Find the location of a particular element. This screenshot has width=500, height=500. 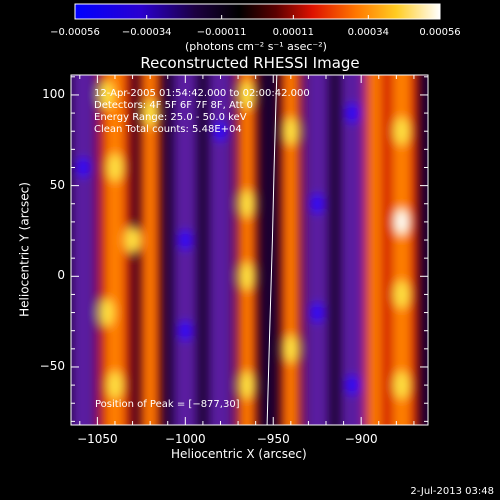

annotation-energy-range: Energy Range: 25.0 - 50.0 keV is located at coordinates (170, 117).